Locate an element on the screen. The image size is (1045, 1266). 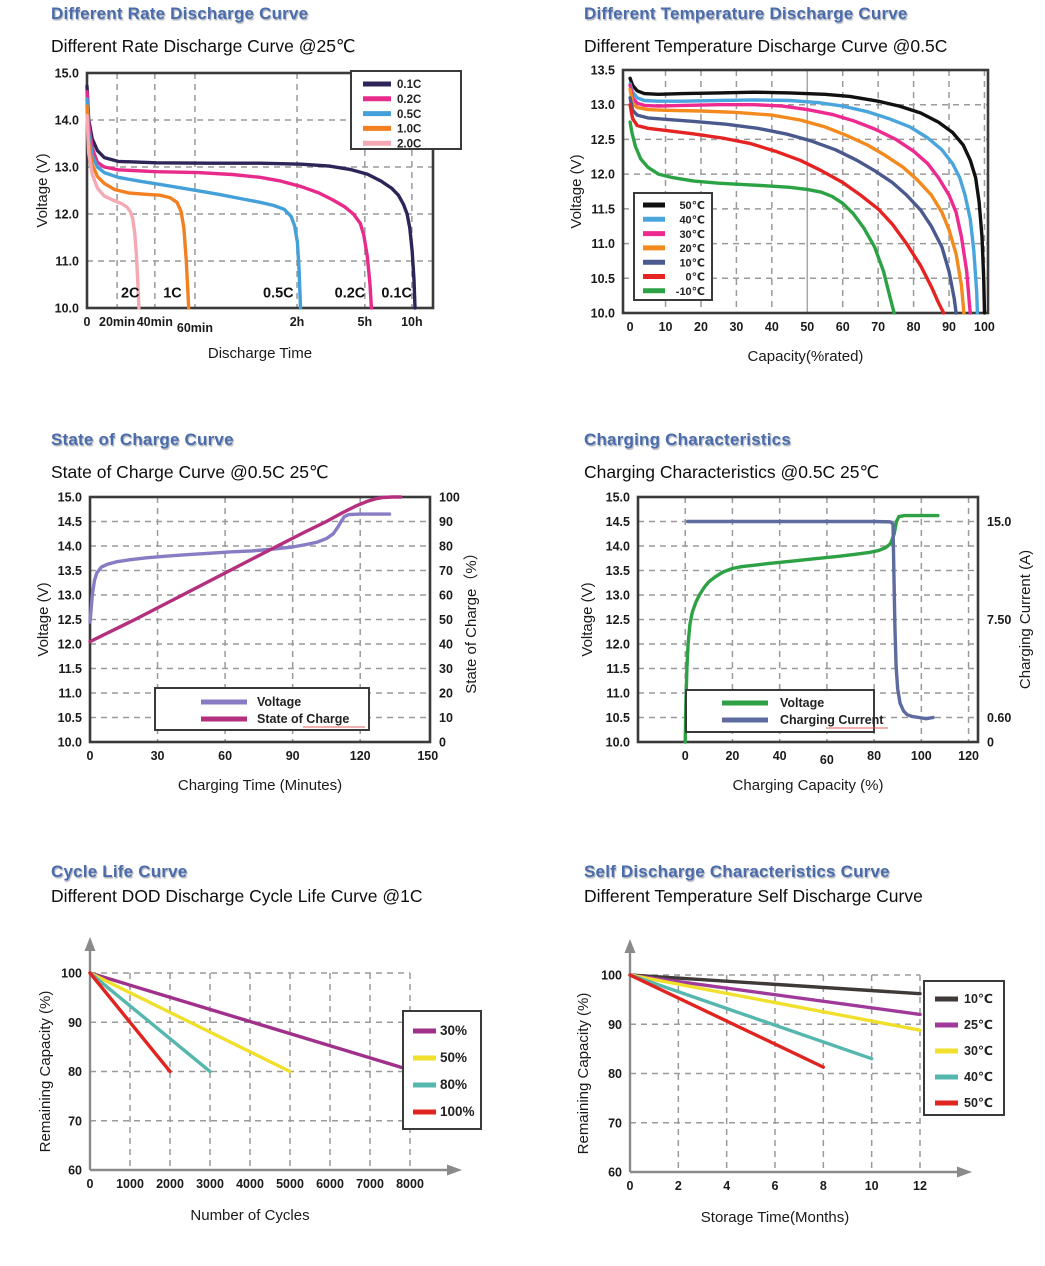
section-header: Self Discharge Characteristics Curve is located at coordinates (737, 871).